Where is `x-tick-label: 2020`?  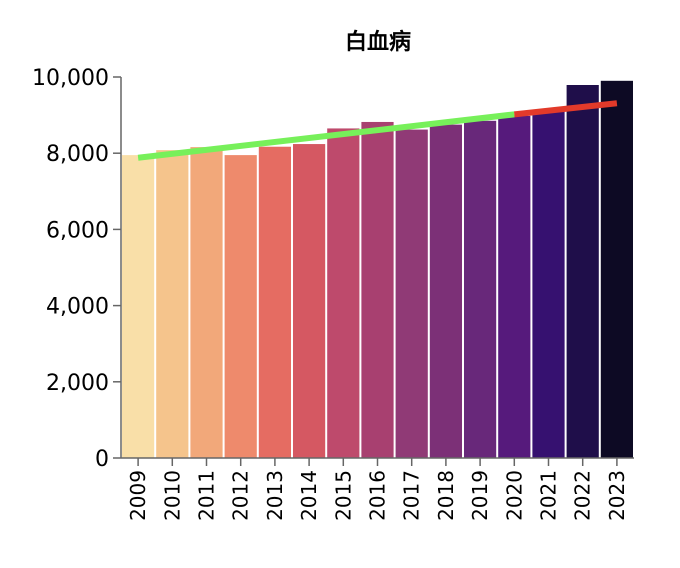 x-tick-label: 2020 is located at coordinates (514, 495).